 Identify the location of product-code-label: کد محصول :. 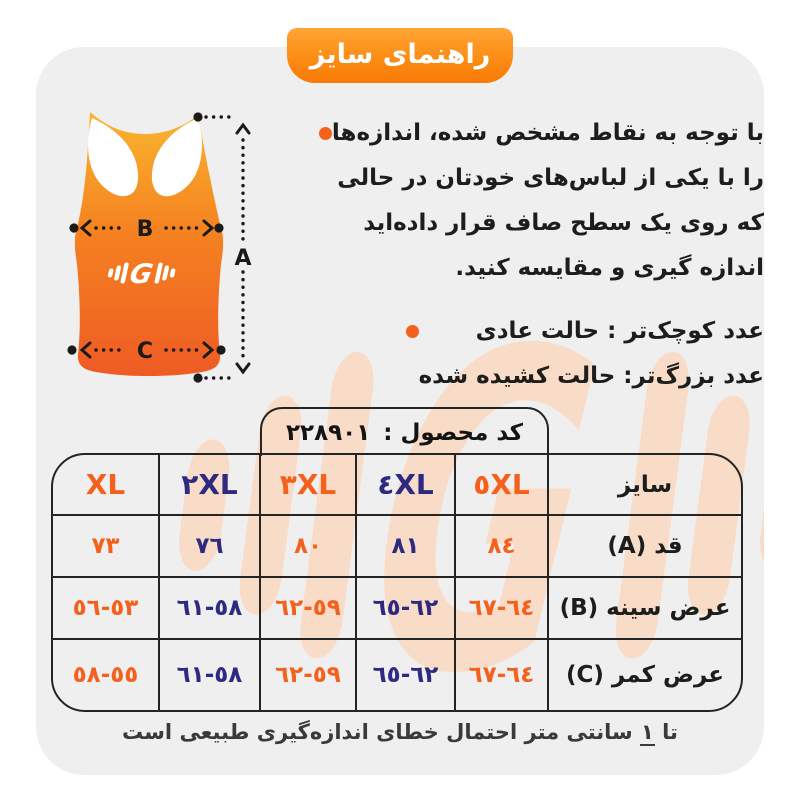
(453, 432).